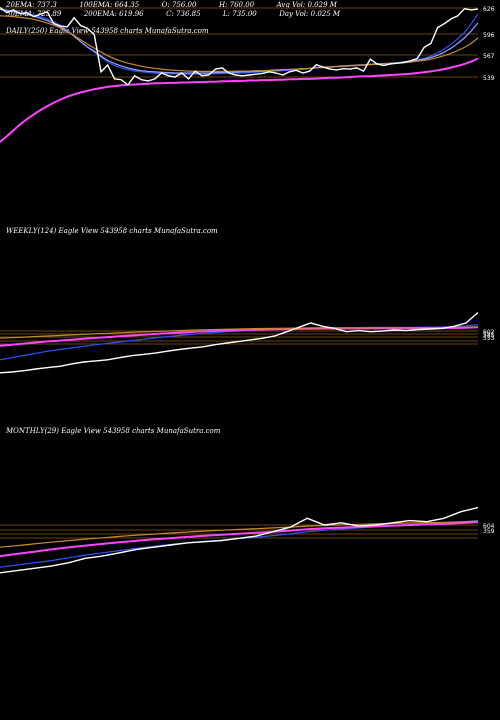 Image resolution: width=500 pixels, height=720 pixels. What do you see at coordinates (489, 338) in the screenshot?
I see `y-tick-label: 553` at bounding box center [489, 338].